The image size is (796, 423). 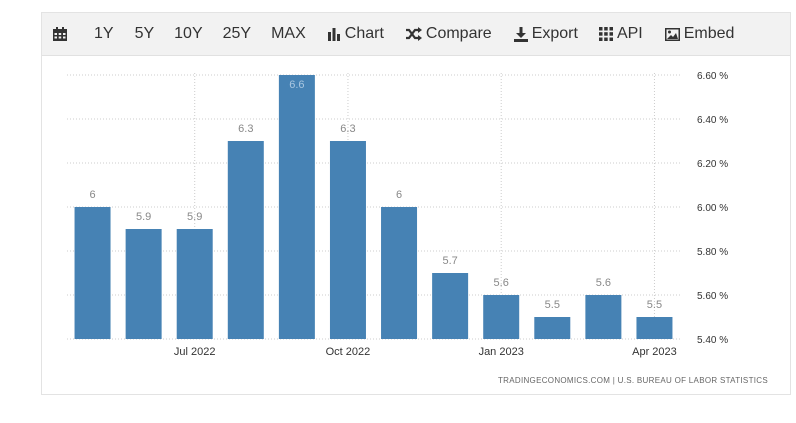 What do you see at coordinates (672, 34) in the screenshot?
I see `image-icon` at bounding box center [672, 34].